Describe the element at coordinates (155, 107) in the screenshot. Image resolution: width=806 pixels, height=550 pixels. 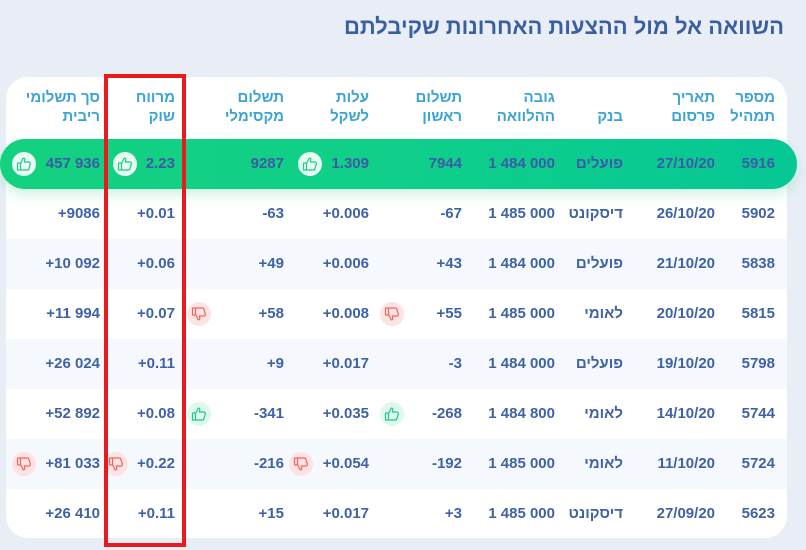
I see `column-header-market-spread: מרווח שוק` at that location.